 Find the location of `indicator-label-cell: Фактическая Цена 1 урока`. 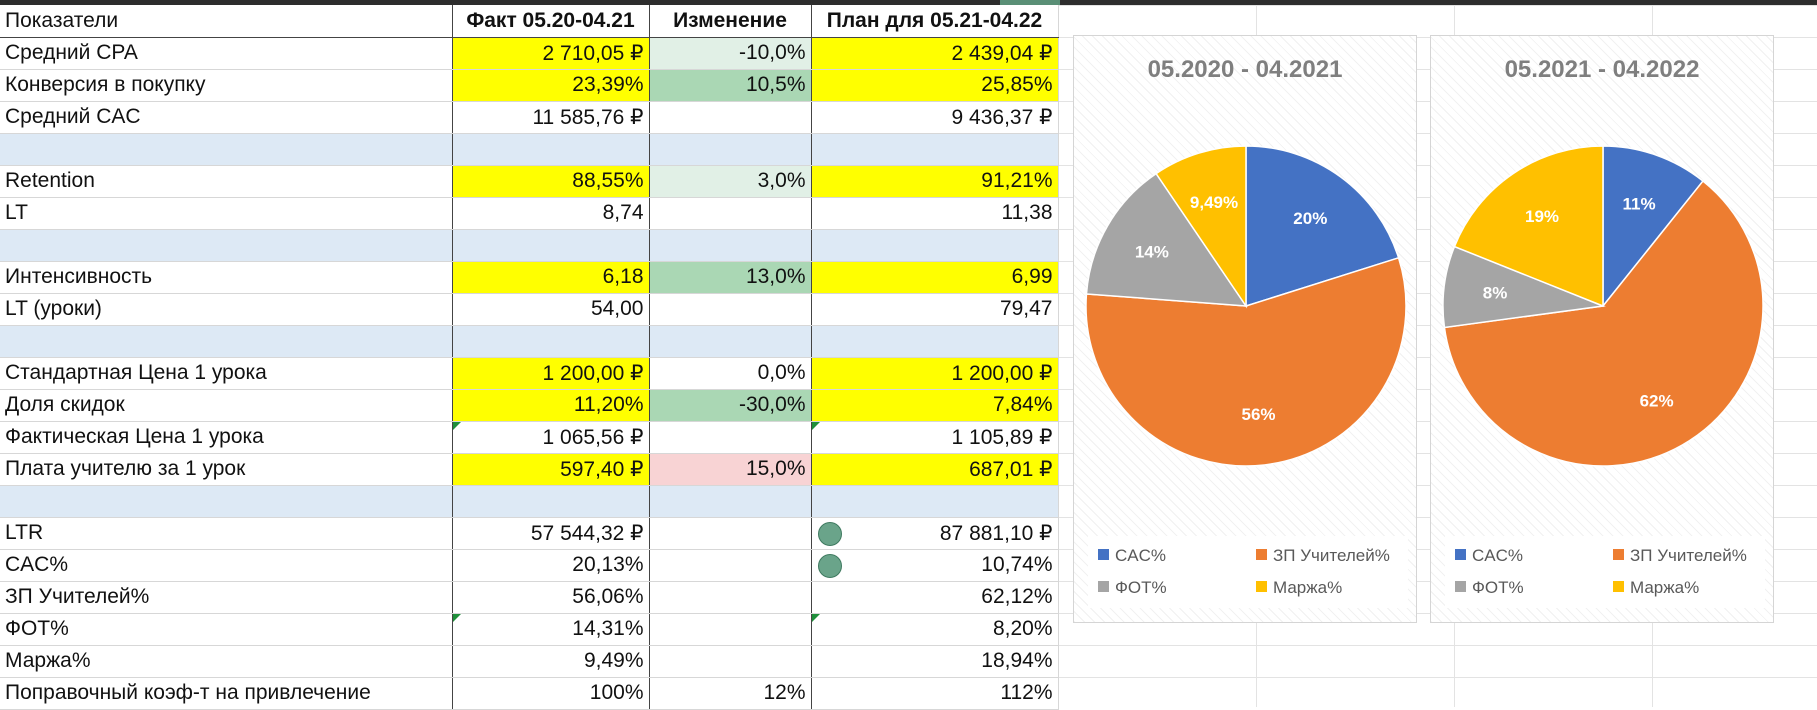

indicator-label-cell: Фактическая Цена 1 урока is located at coordinates (226, 437).